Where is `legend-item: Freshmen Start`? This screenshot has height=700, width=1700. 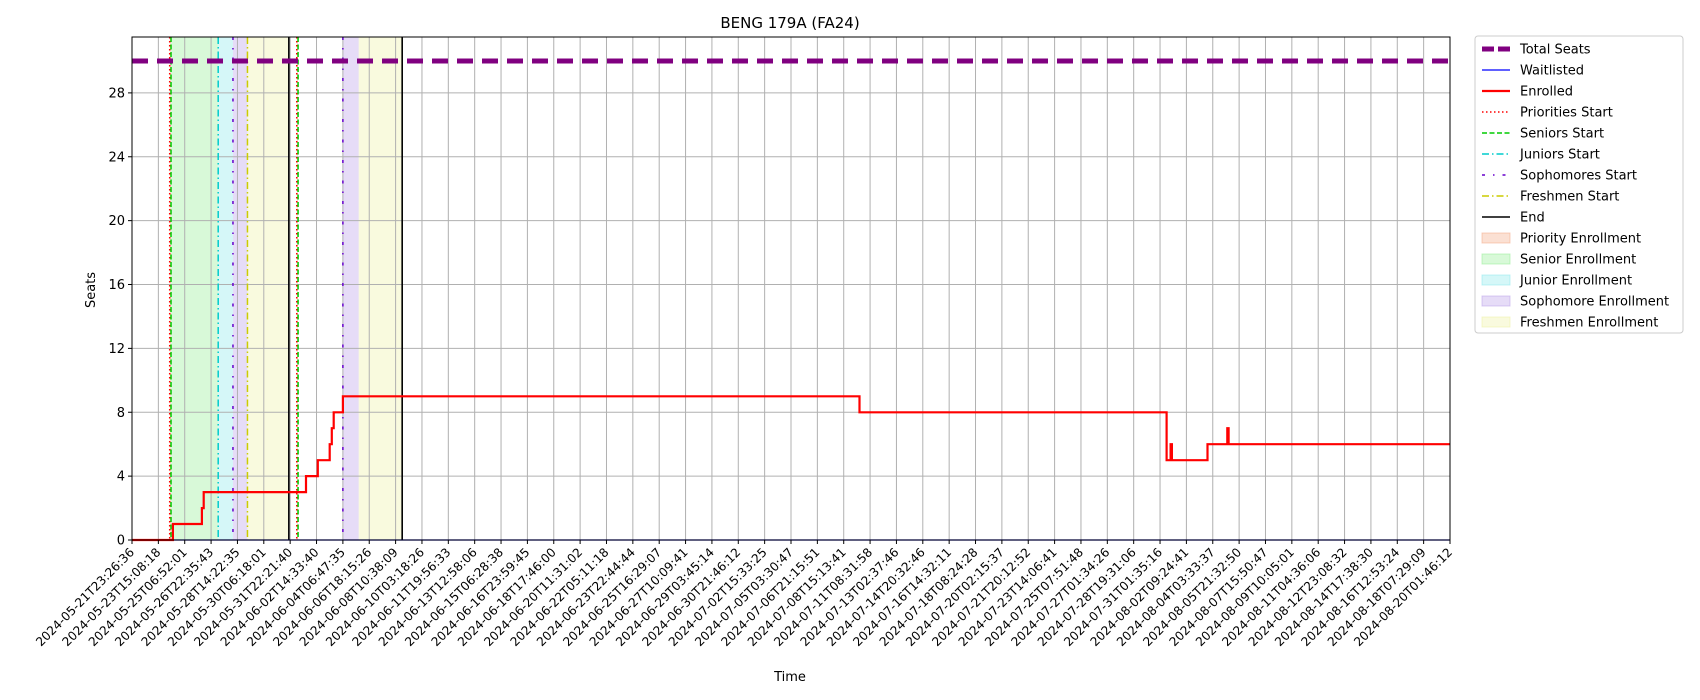
legend-item: Freshmen Start is located at coordinates (1550, 197).